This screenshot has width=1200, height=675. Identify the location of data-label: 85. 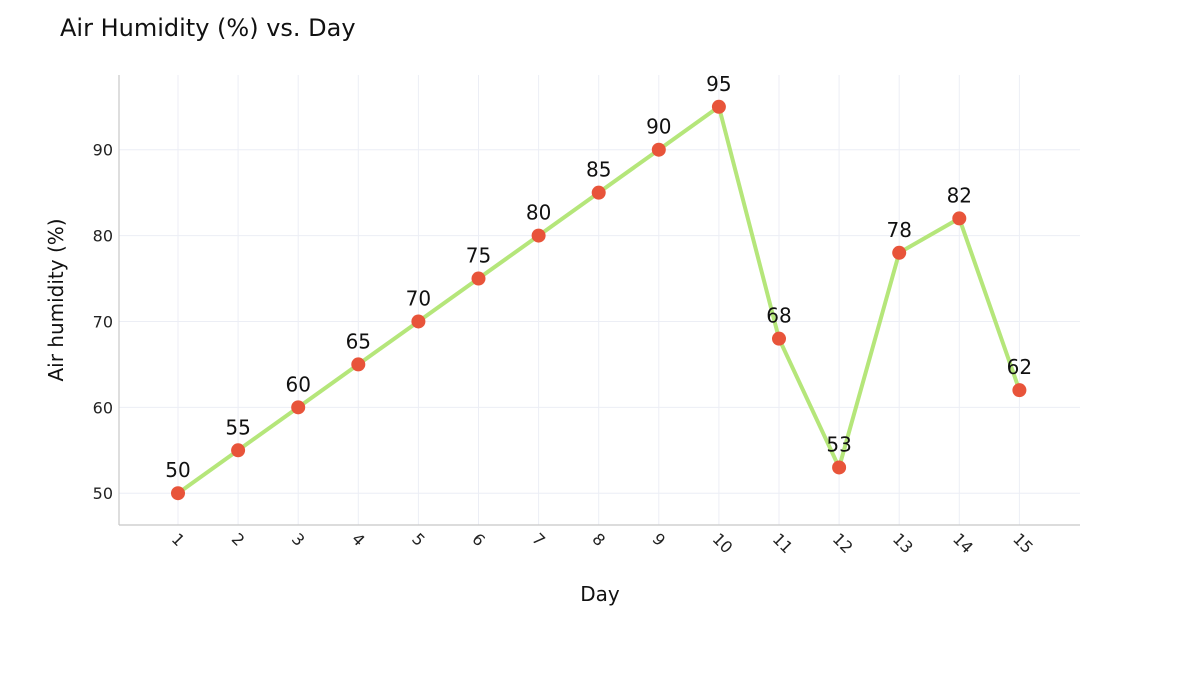
(598, 170).